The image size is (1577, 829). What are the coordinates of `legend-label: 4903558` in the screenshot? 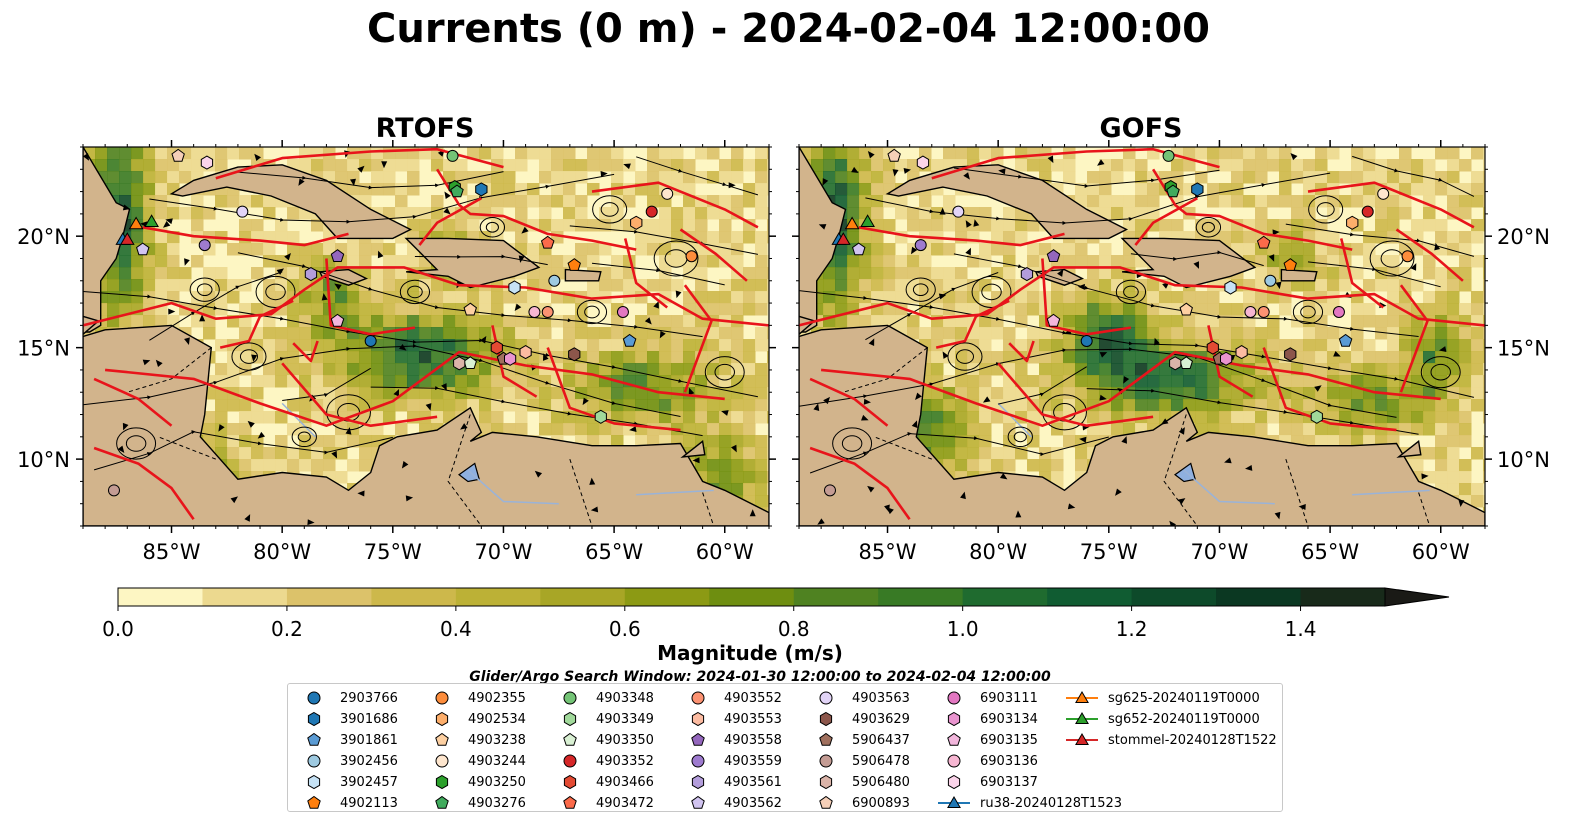 It's located at (753, 740).